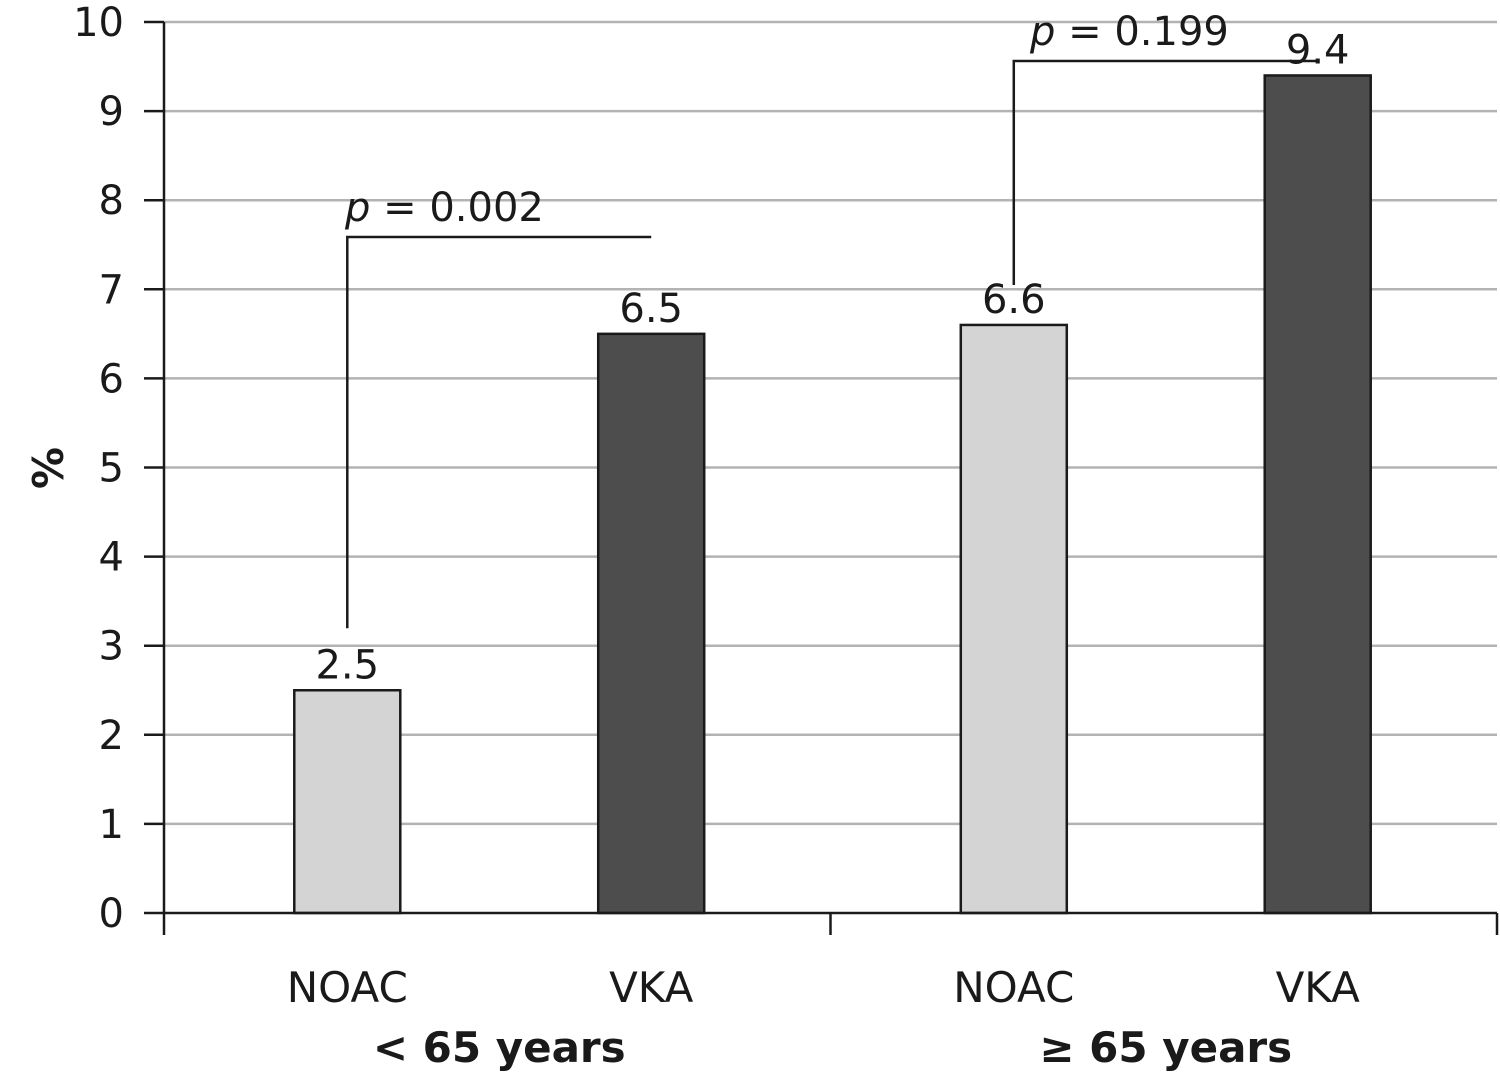 The width and height of the screenshot is (1500, 1075). I want to click on y-tick-label: 5, so click(111, 469).